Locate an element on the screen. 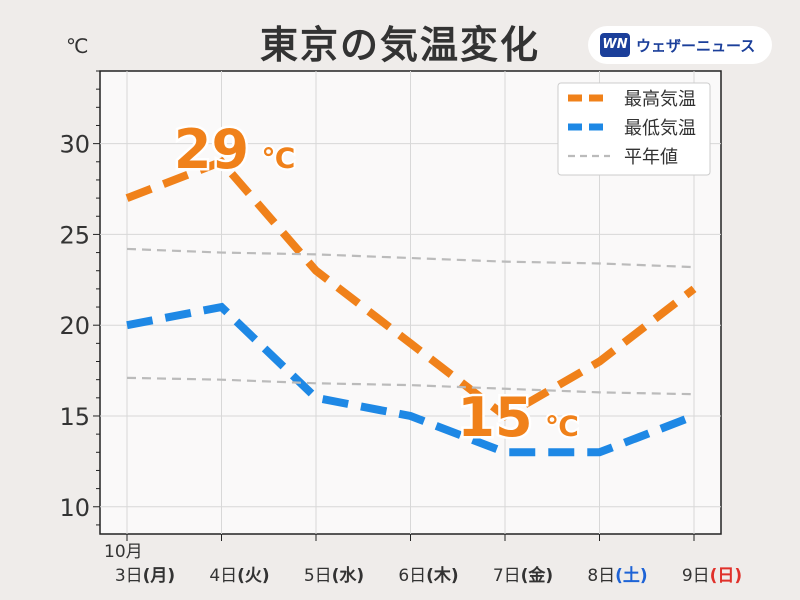 The image size is (800, 600). x-tick-label: 6日(木) is located at coordinates (428, 575).